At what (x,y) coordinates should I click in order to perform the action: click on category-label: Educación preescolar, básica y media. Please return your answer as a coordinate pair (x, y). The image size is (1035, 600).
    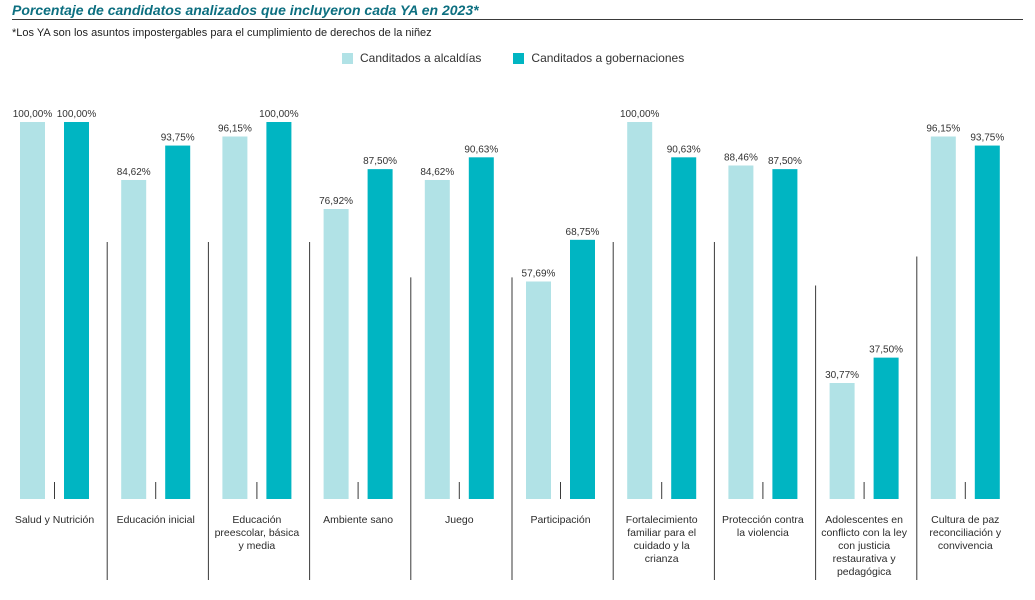
    Looking at the image, I should click on (257, 533).